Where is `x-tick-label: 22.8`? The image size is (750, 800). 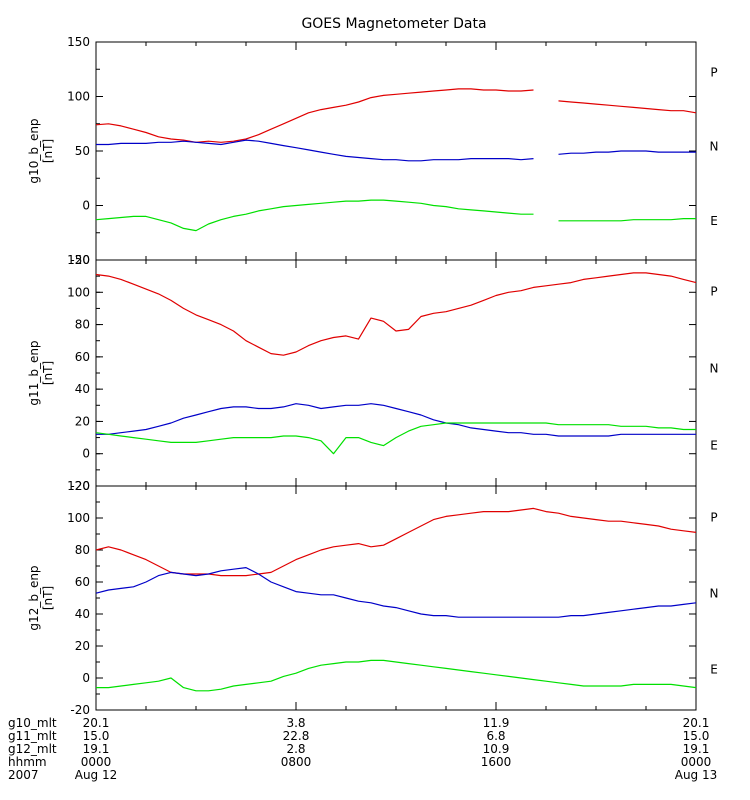
x-tick-label: 22.8 is located at coordinates (296, 736).